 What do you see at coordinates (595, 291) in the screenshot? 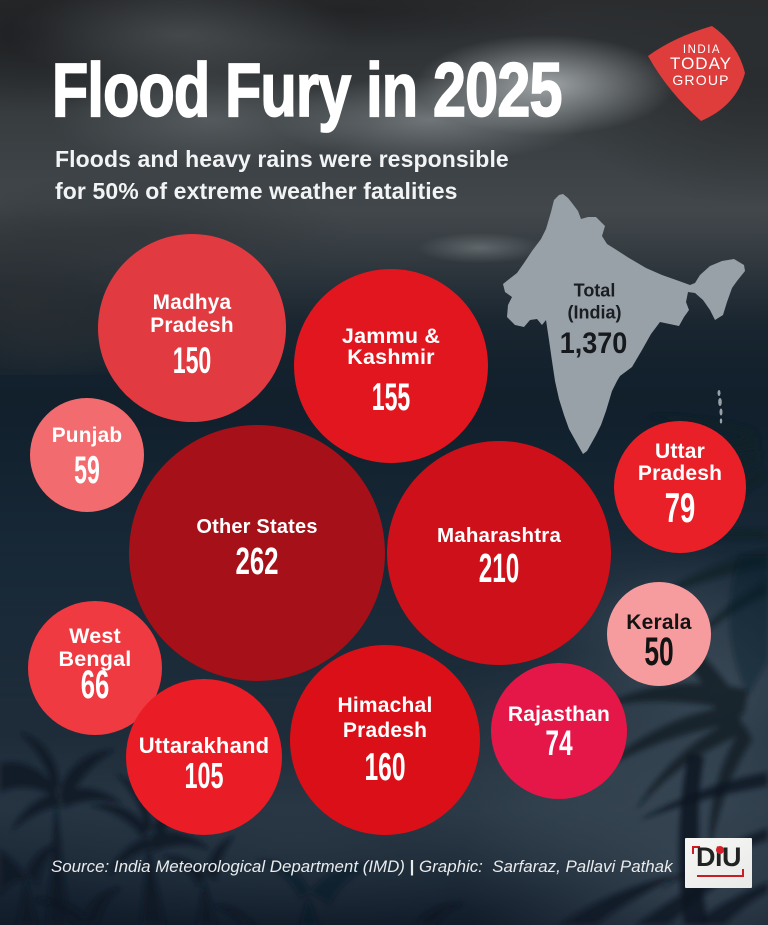
I see `svg-text: Total` at bounding box center [595, 291].